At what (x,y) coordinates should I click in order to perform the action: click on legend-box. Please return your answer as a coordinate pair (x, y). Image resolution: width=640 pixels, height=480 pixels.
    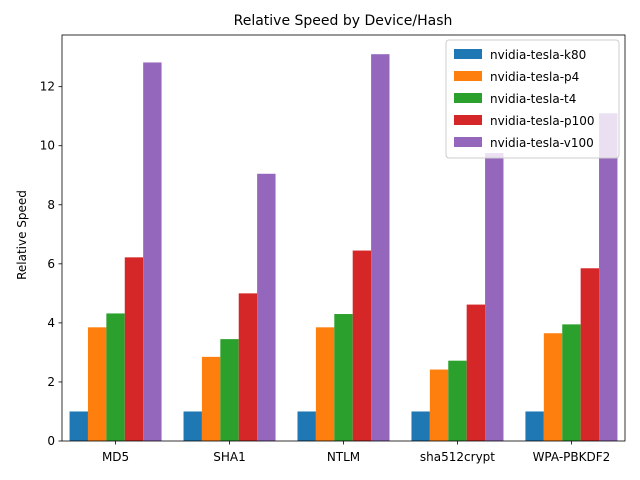
    Looking at the image, I should click on (532, 99).